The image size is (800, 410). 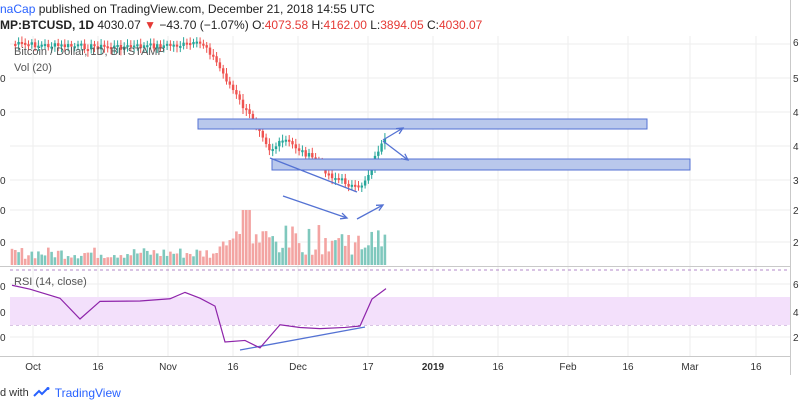 What do you see at coordinates (33, 68) in the screenshot?
I see `volume-legend: Vol (20)` at bounding box center [33, 68].